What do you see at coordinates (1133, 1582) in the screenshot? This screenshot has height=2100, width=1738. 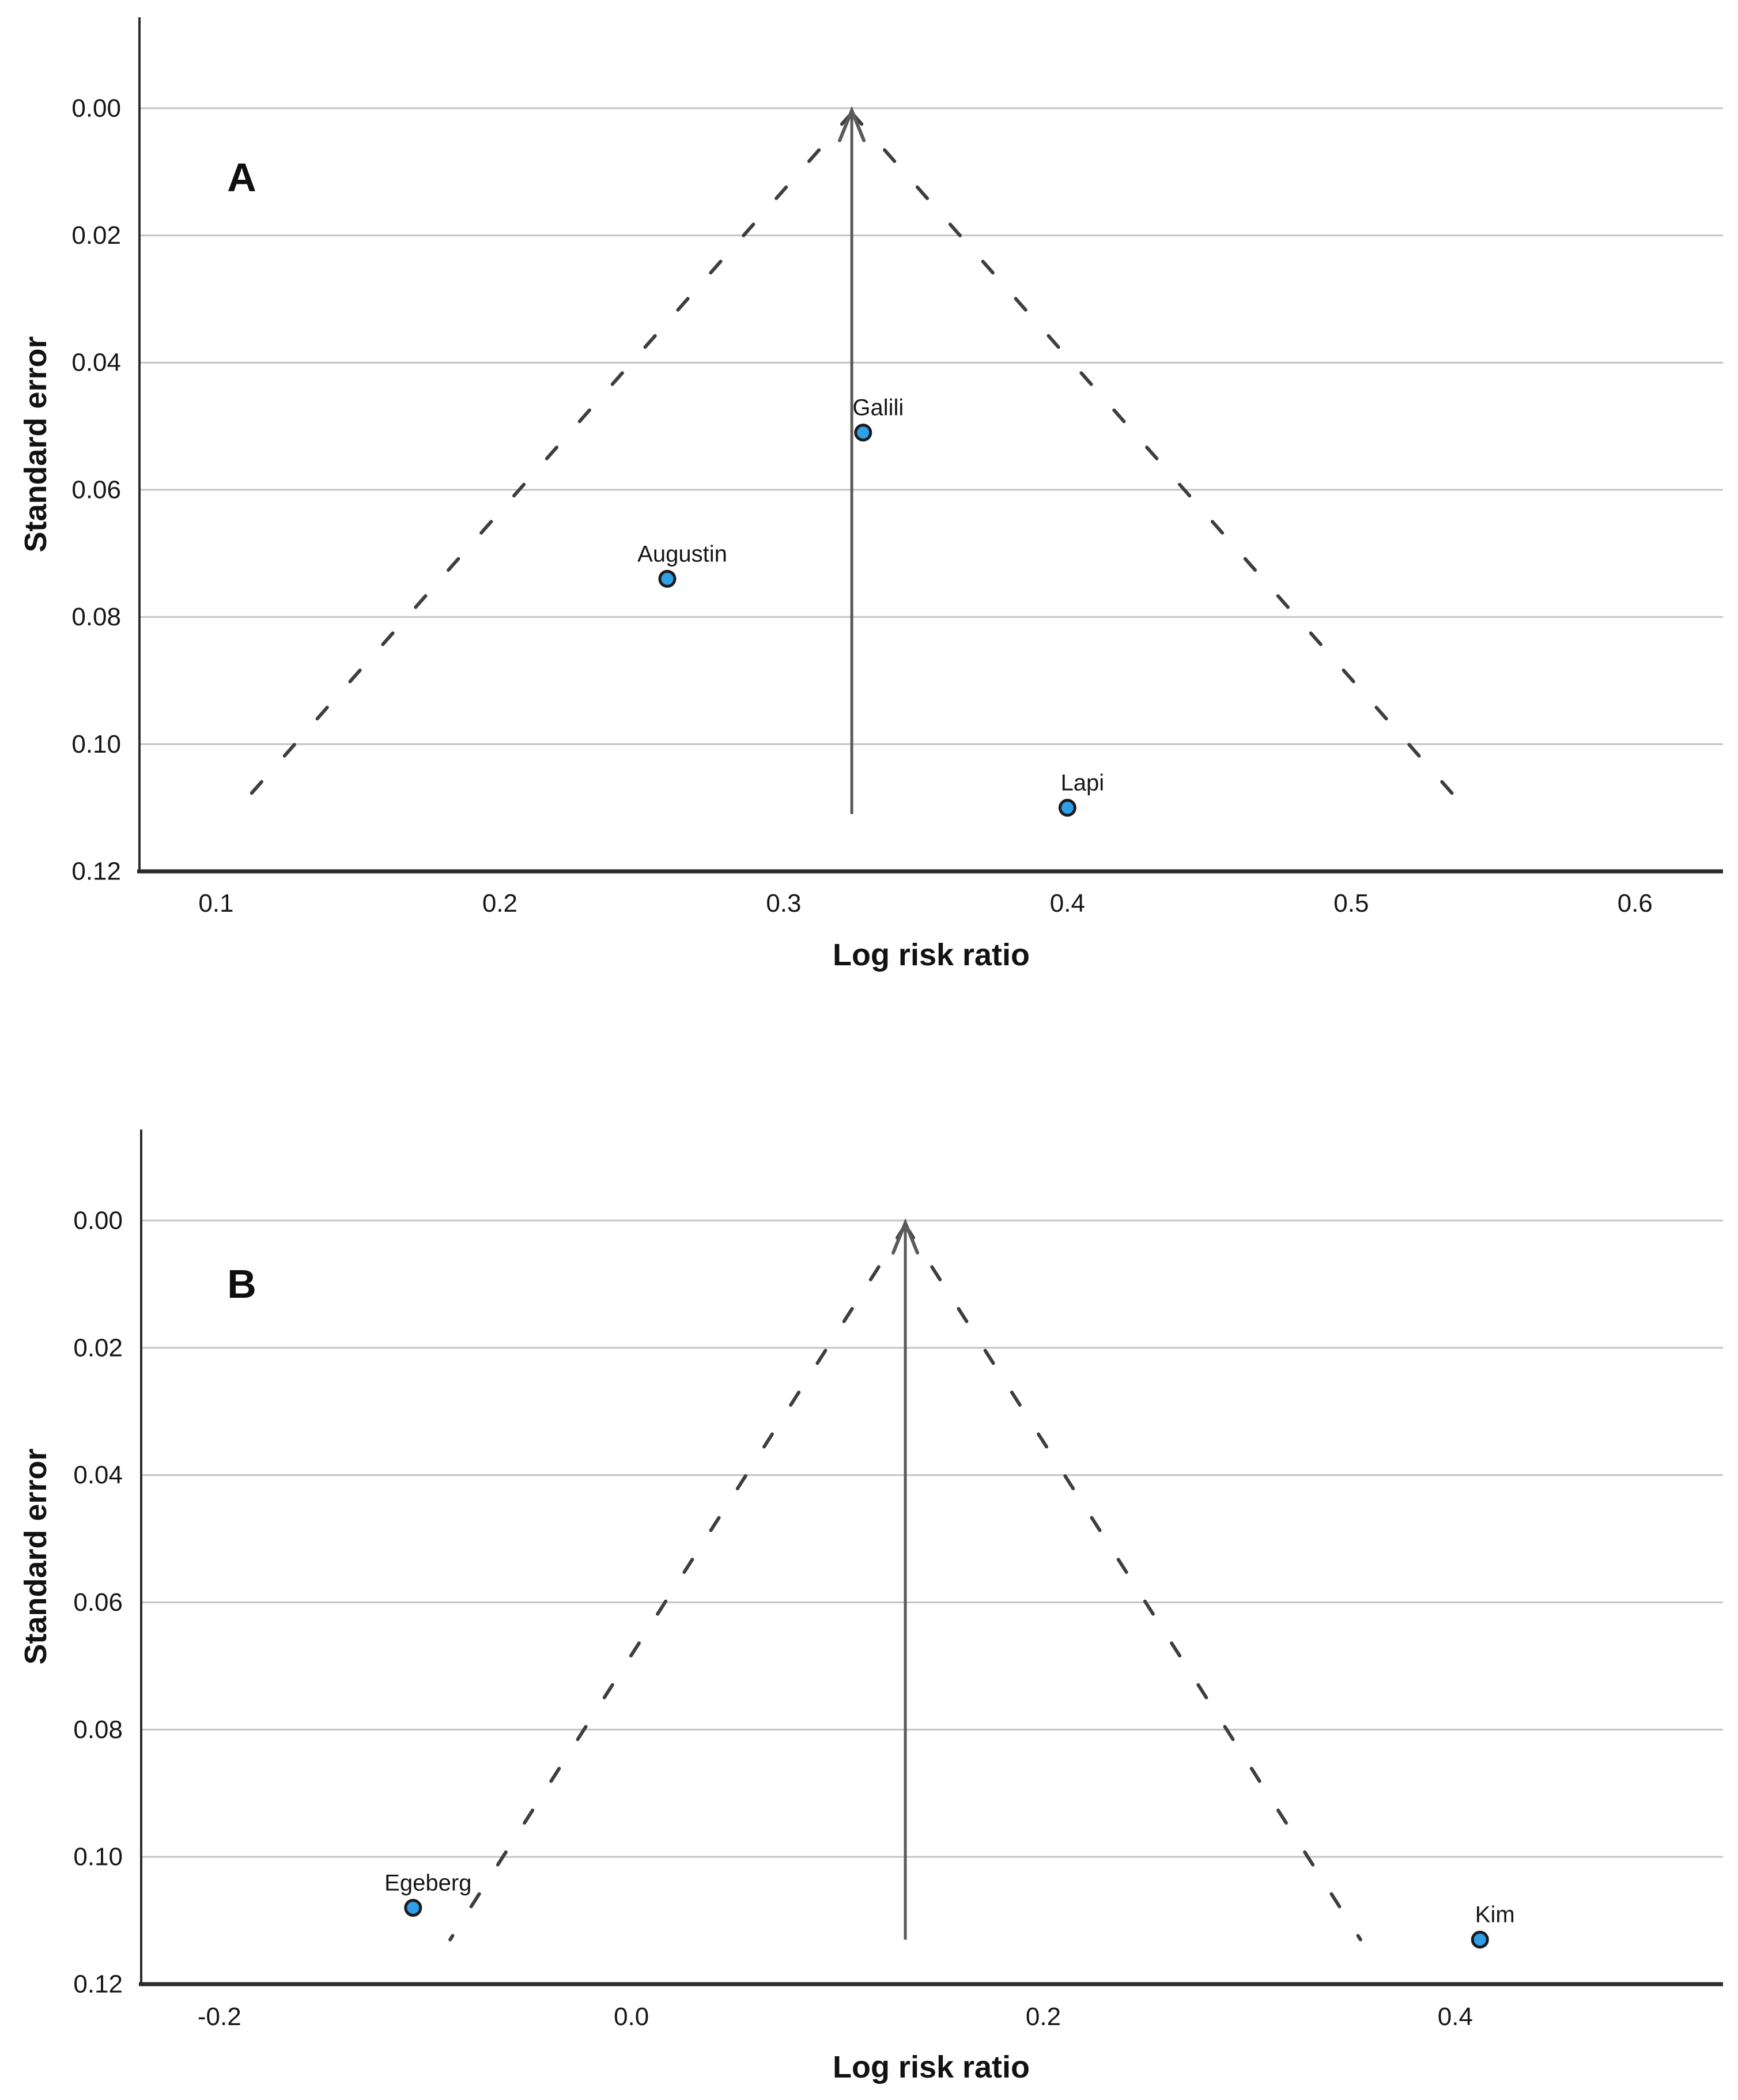 I see `funnel-right-dashed-line-b` at bounding box center [1133, 1582].